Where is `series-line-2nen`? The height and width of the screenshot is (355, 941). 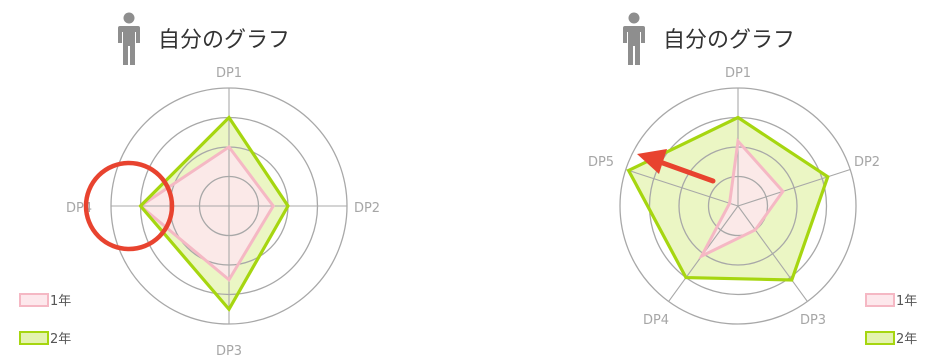
series-line-2nen is located at coordinates (214, 213).